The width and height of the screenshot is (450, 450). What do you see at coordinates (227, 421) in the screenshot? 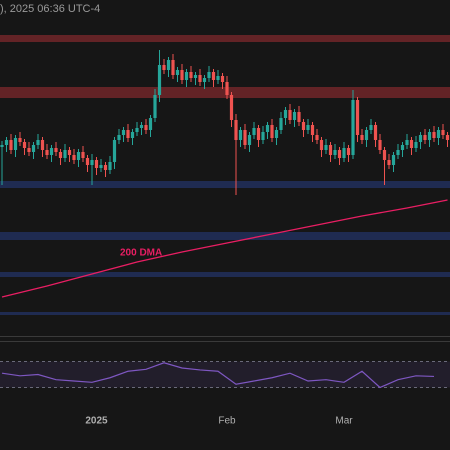
I see `x-tick-label: Feb` at bounding box center [227, 421].